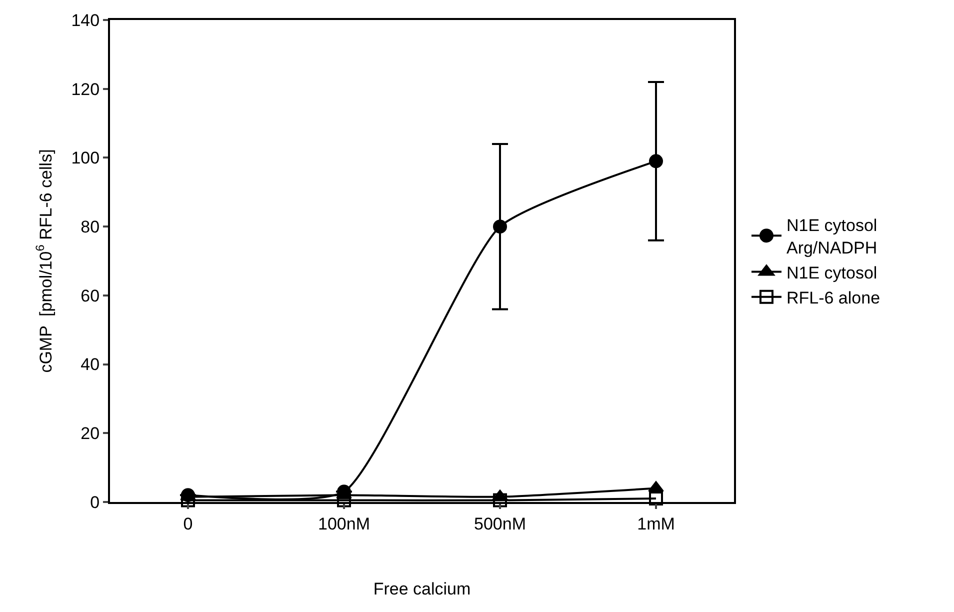  Describe the element at coordinates (90, 364) in the screenshot. I see `y-tick-label: 40` at that location.